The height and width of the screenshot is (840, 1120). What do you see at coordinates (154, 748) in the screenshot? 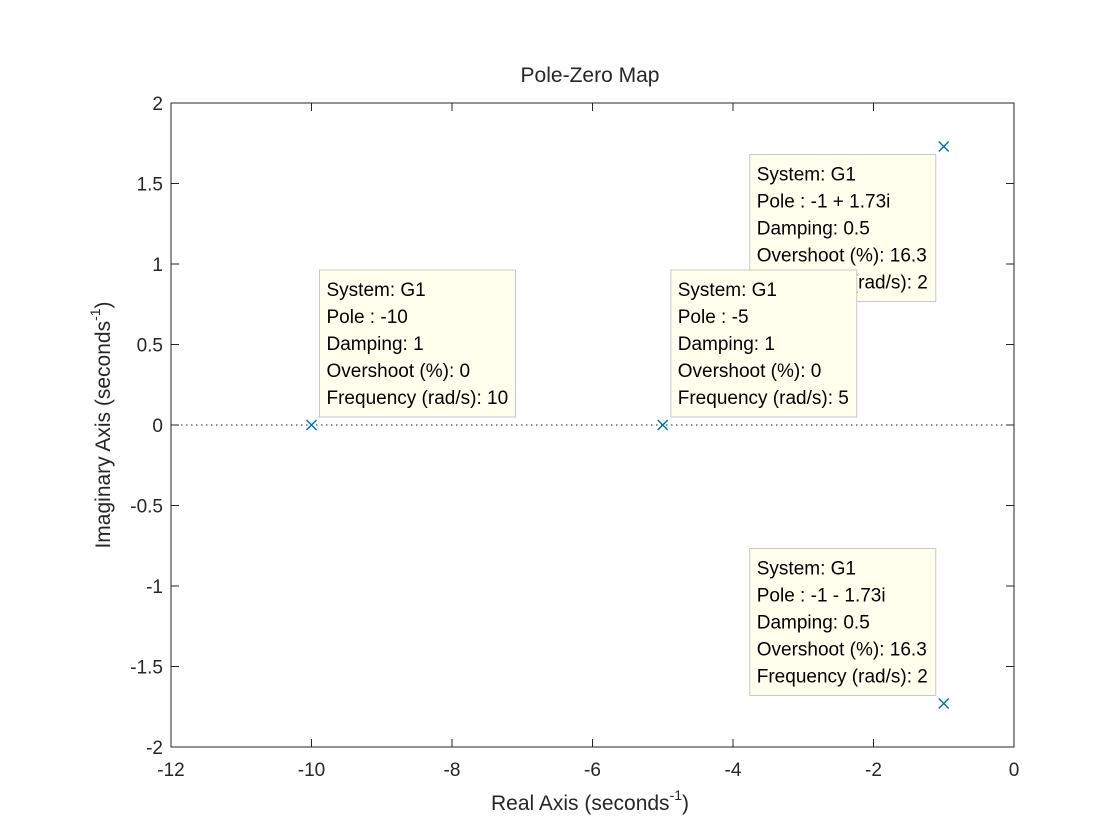
I see `y-tick-label: -2` at bounding box center [154, 748].